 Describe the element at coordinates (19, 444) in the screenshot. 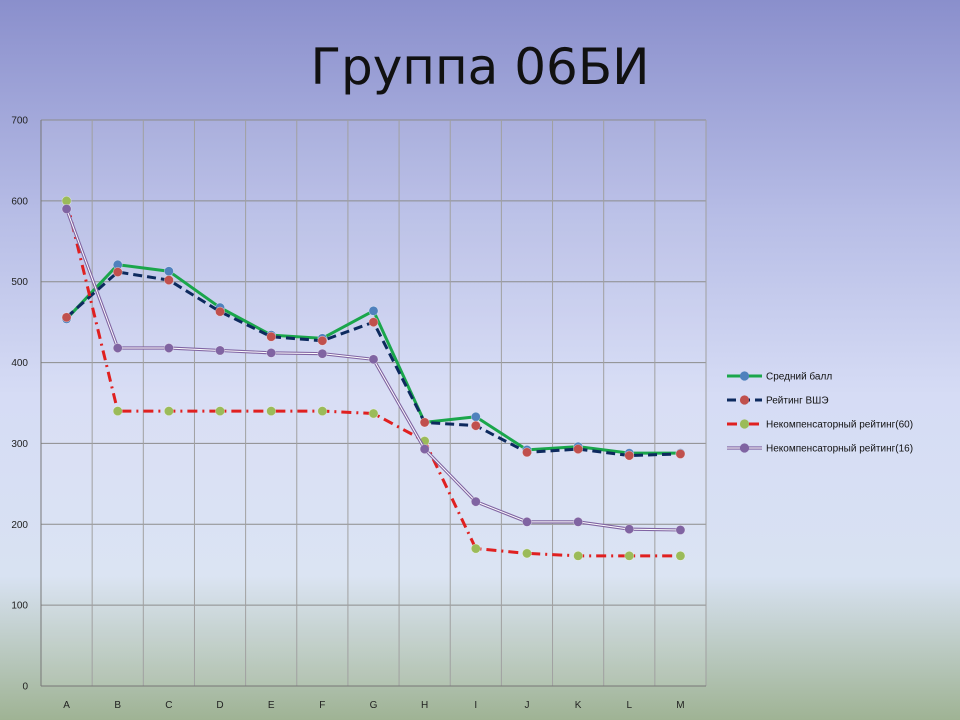

I see `y-tick-label: 300` at that location.